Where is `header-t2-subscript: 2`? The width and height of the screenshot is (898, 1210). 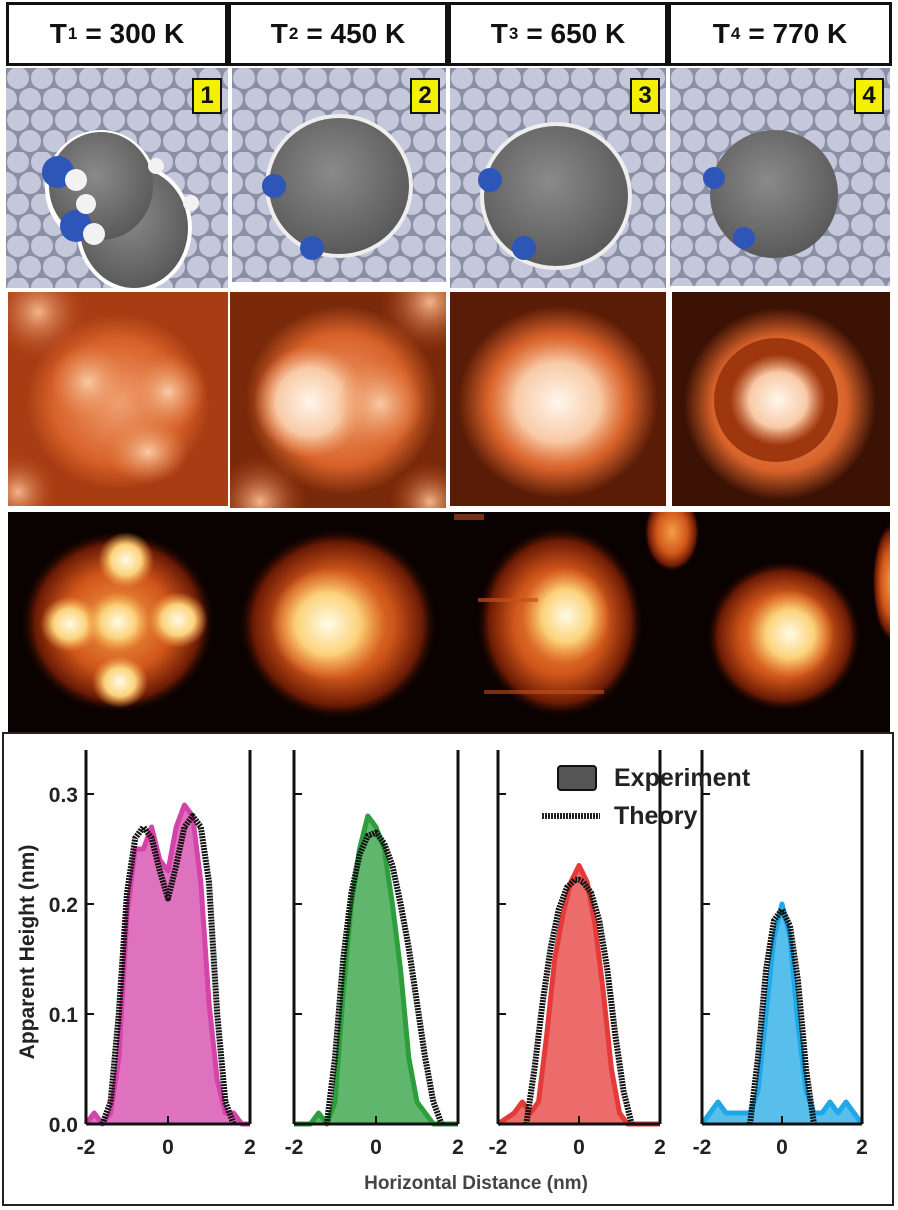 header-t2-subscript: 2 is located at coordinates (293, 33).